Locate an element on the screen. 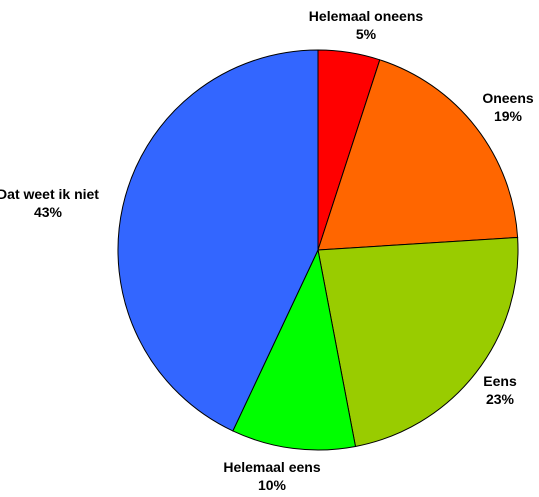 This screenshot has width=539, height=497. slice-label: Helemaal oneens is located at coordinates (366, 16).